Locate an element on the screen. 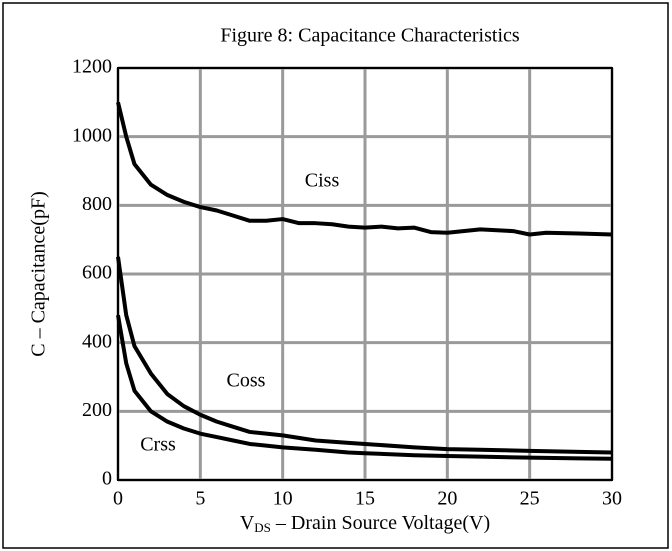 This screenshot has width=672, height=551. chart-title: Figure 8: Capacitance Characteristics is located at coordinates (370, 36).